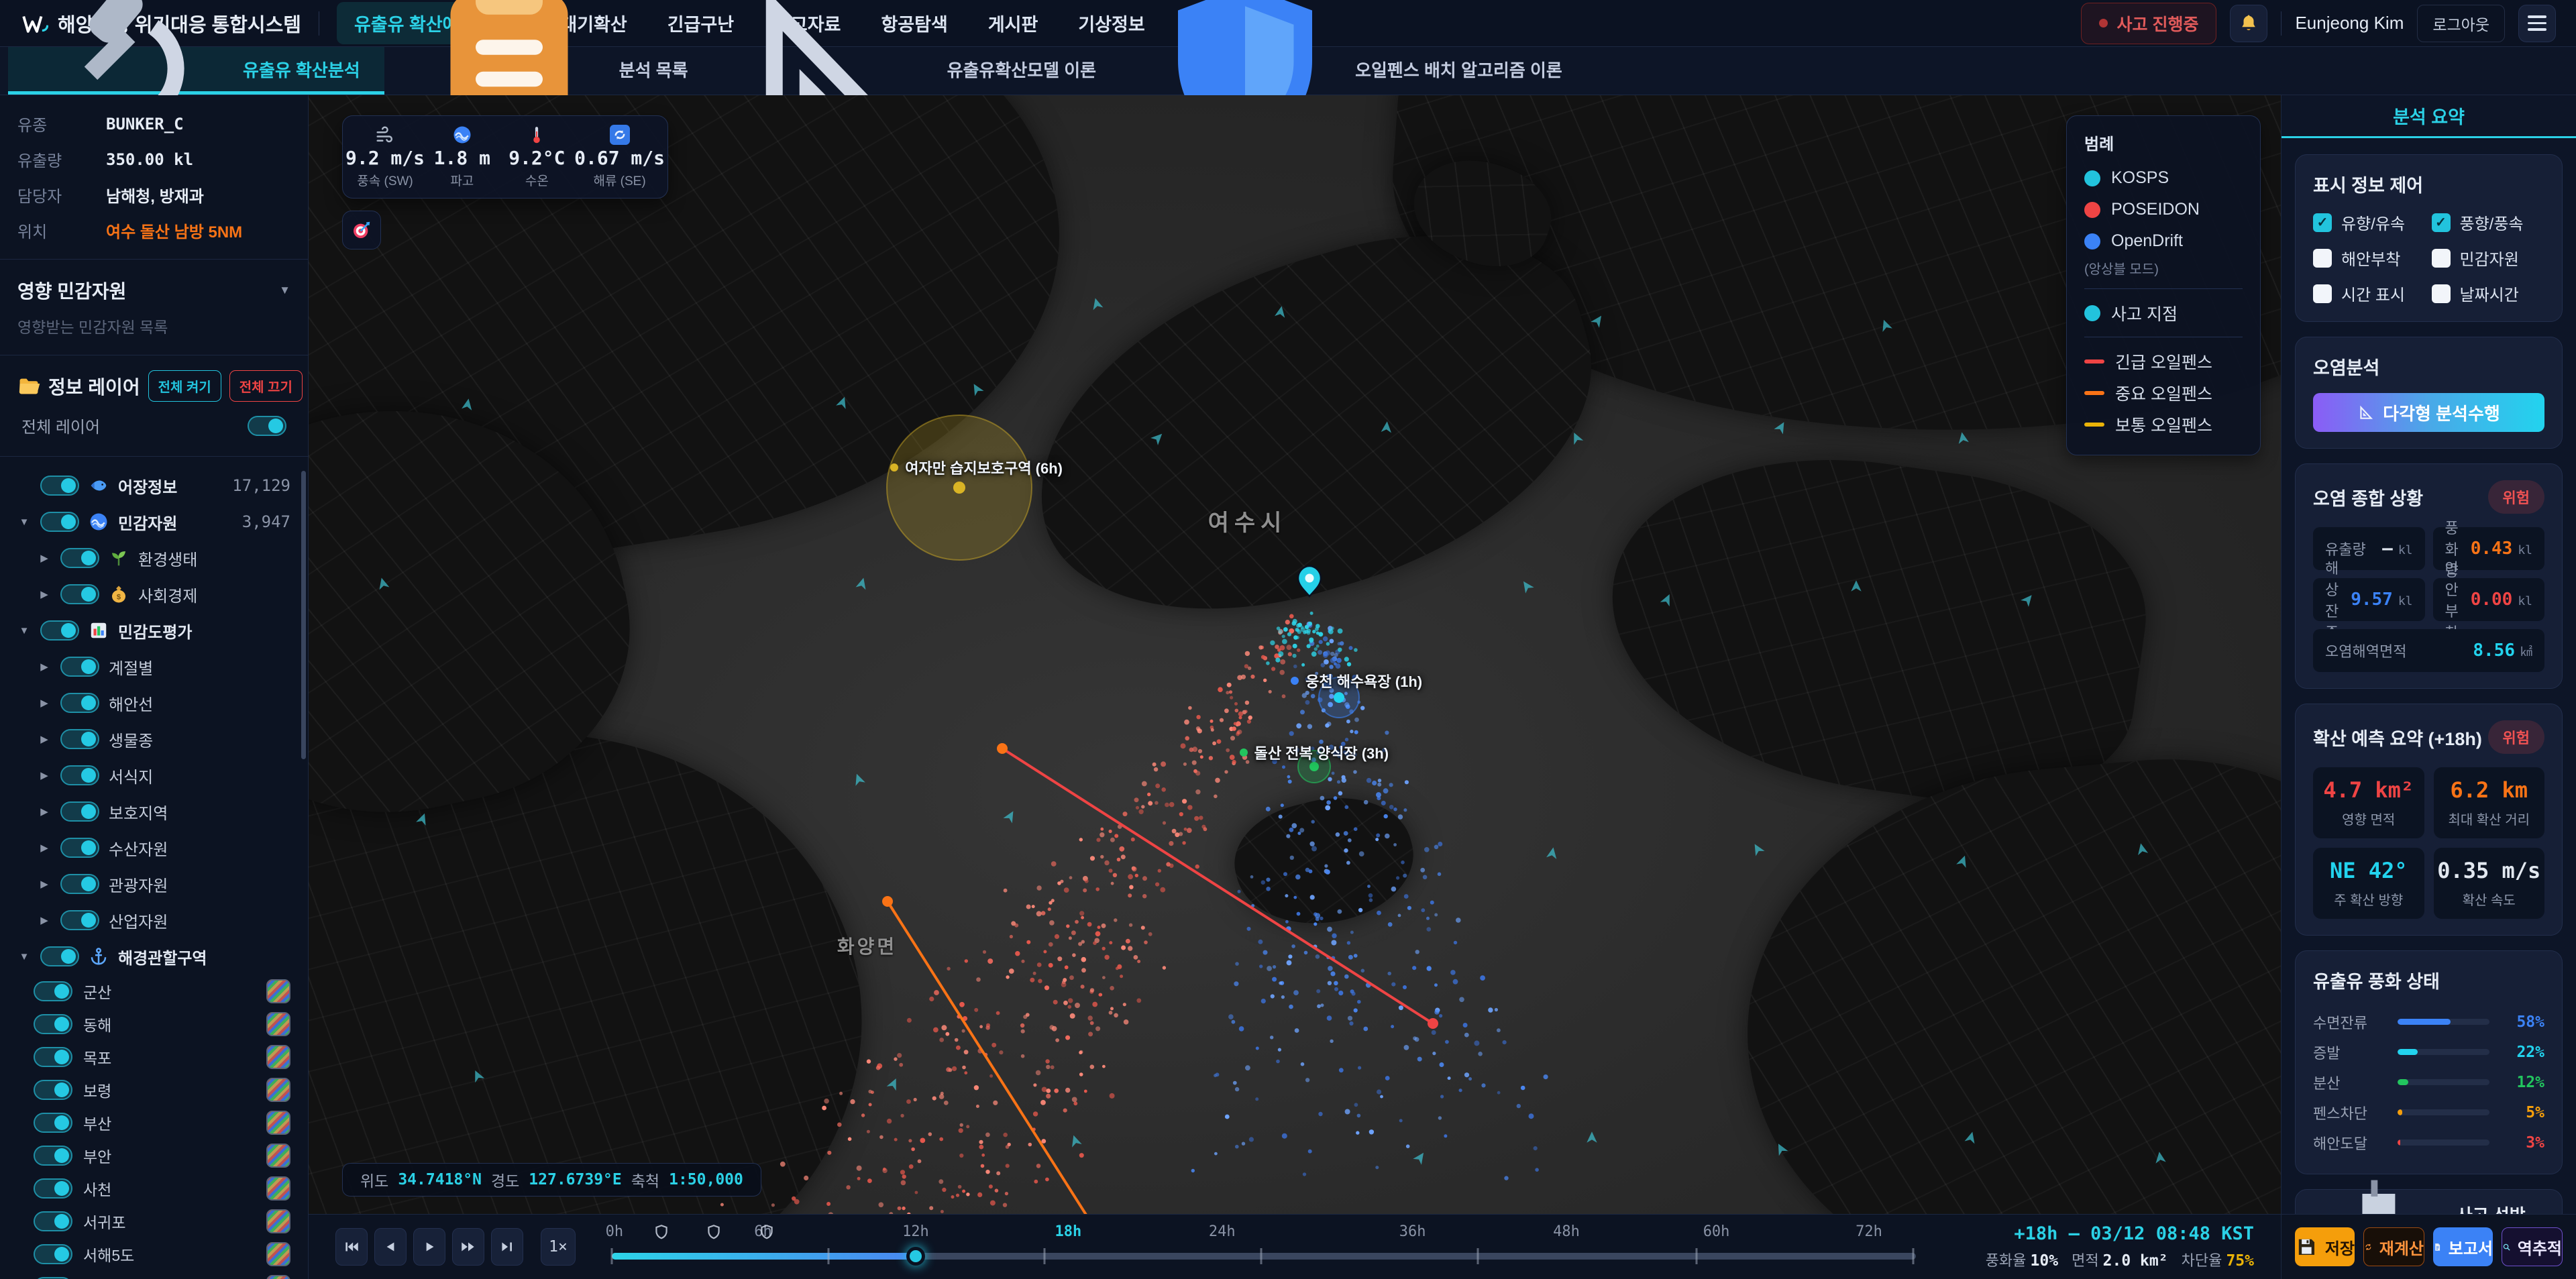 The width and height of the screenshot is (2576, 1279). I want to click on region-row: 군산, so click(153, 991).